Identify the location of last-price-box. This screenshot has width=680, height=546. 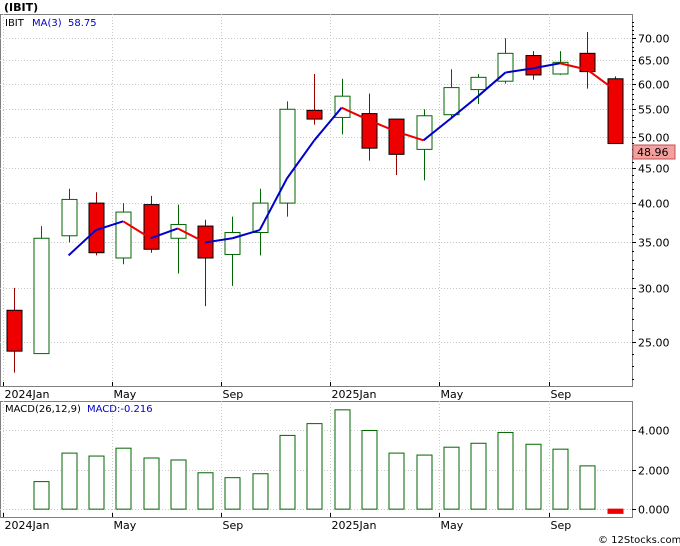
(654, 152).